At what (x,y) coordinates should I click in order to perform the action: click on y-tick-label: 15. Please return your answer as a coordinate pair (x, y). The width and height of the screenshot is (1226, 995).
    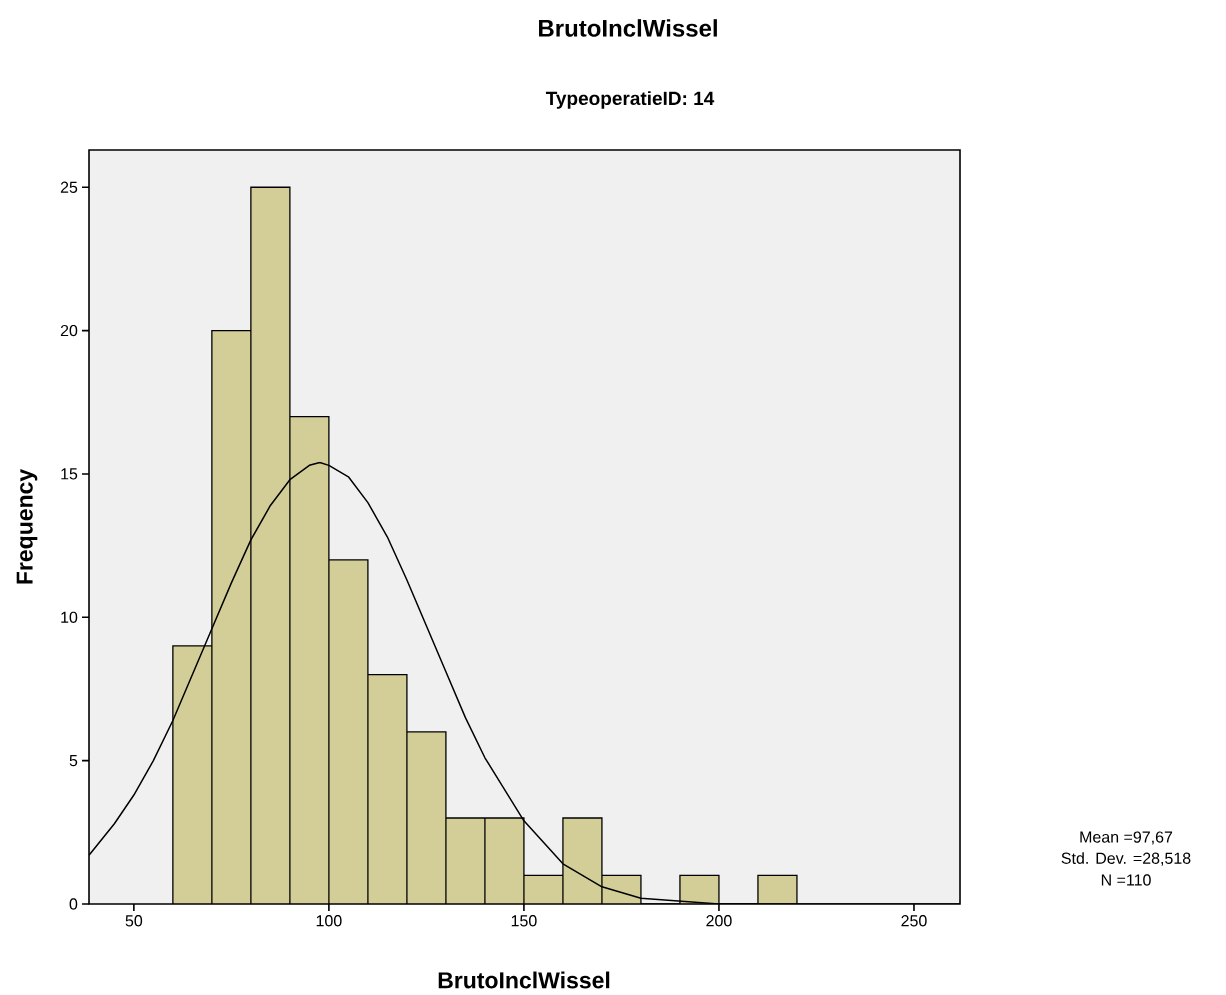
    Looking at the image, I should click on (69, 474).